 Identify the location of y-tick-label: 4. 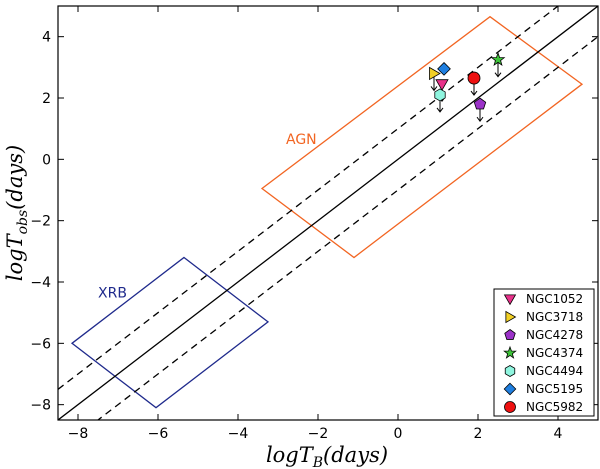
(46, 38).